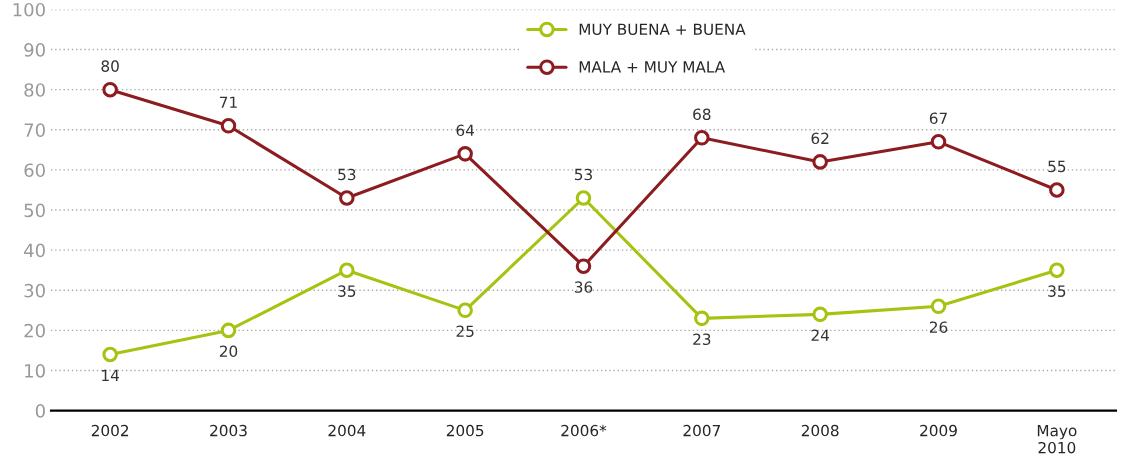 Image resolution: width=1133 pixels, height=472 pixels. What do you see at coordinates (701, 430) in the screenshot?
I see `x-tick-label: 2007` at bounding box center [701, 430].